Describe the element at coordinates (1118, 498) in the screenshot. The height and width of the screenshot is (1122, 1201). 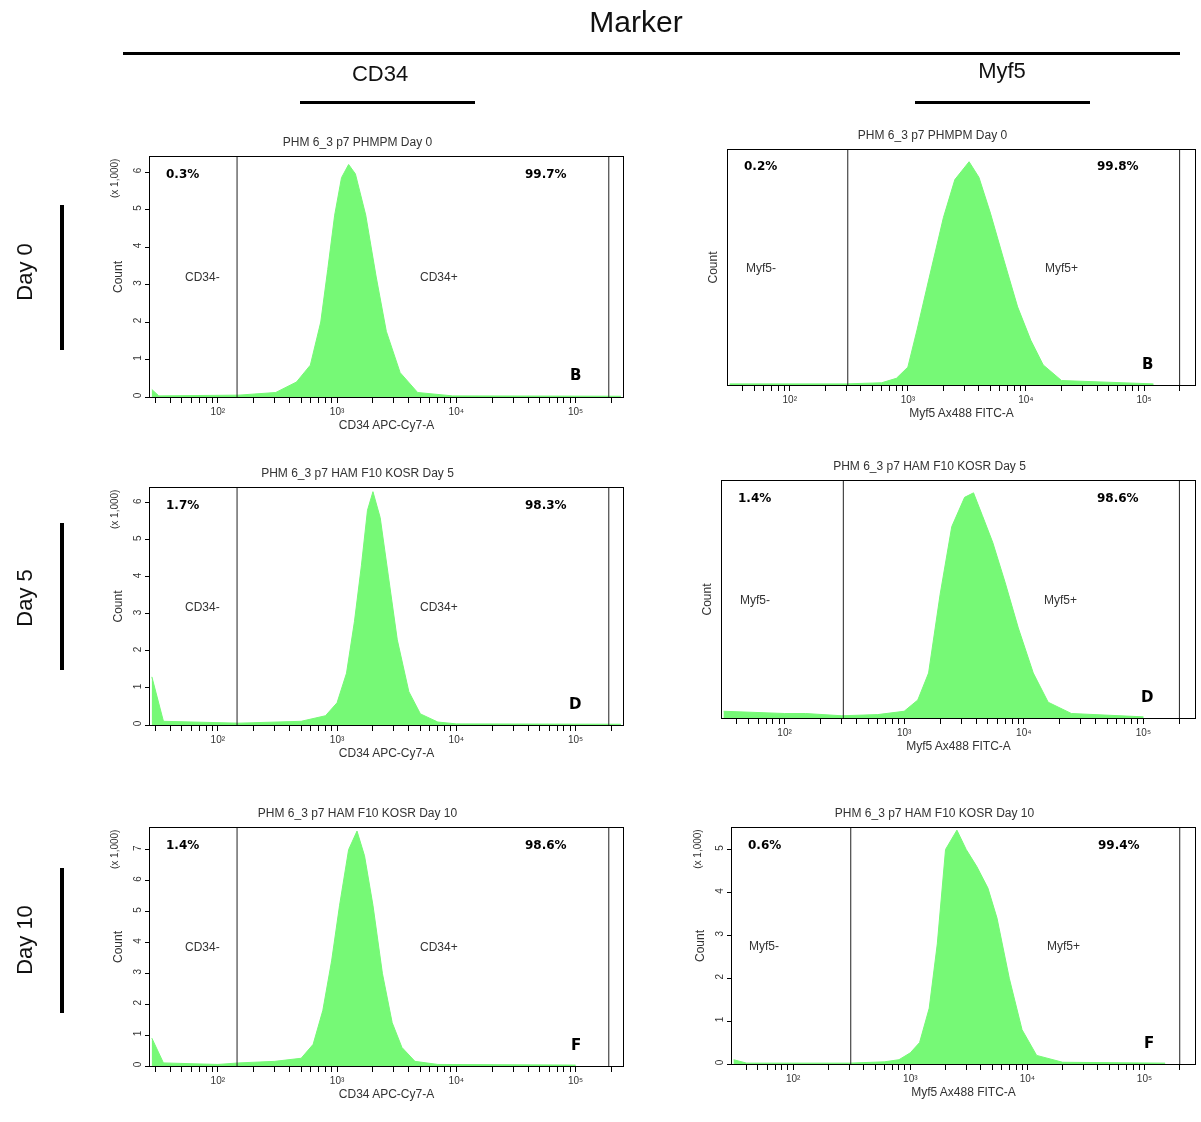
I see `annotation: 98.6%` at that location.